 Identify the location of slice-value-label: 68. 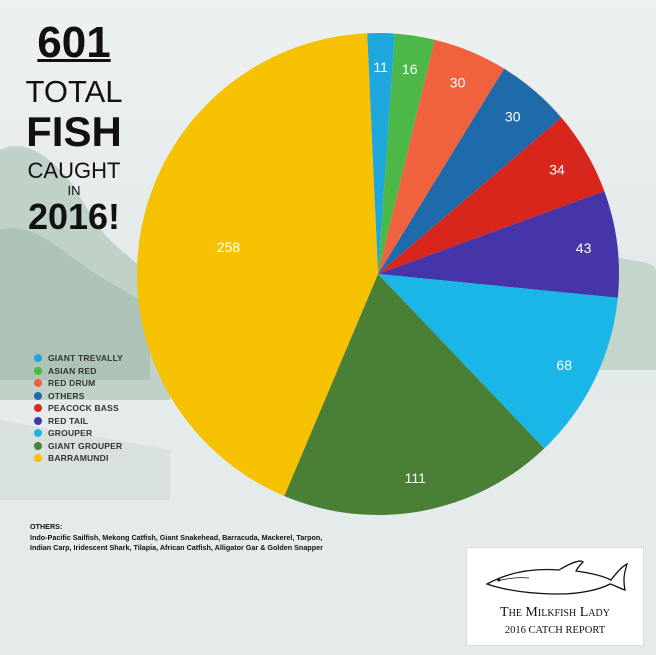
(564, 365).